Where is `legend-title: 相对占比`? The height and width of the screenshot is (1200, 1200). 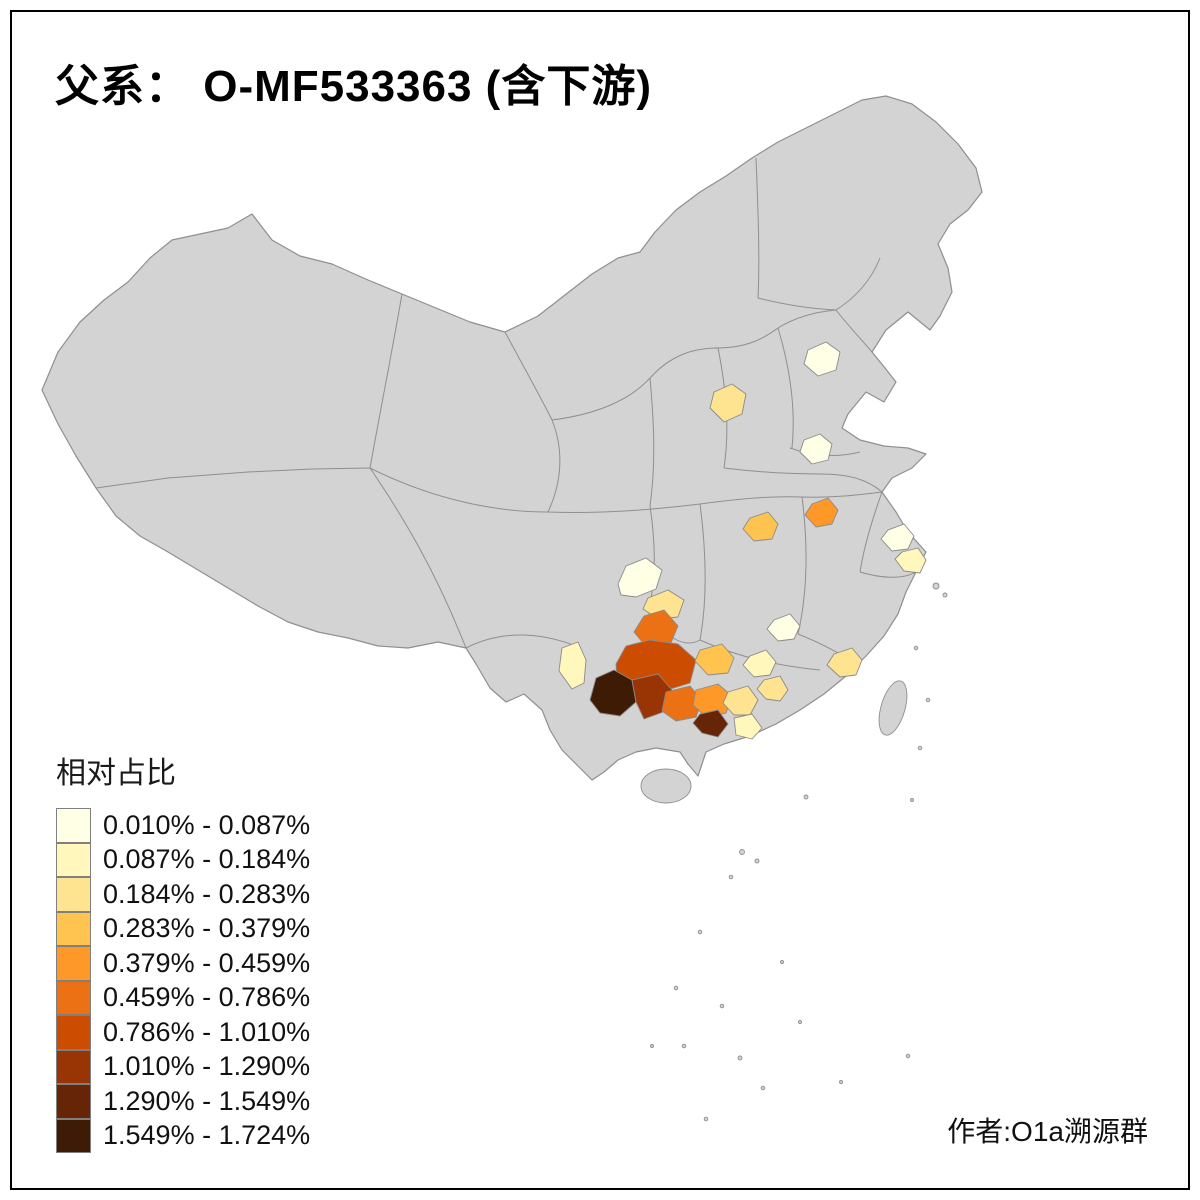
legend-title: 相对占比 is located at coordinates (116, 773).